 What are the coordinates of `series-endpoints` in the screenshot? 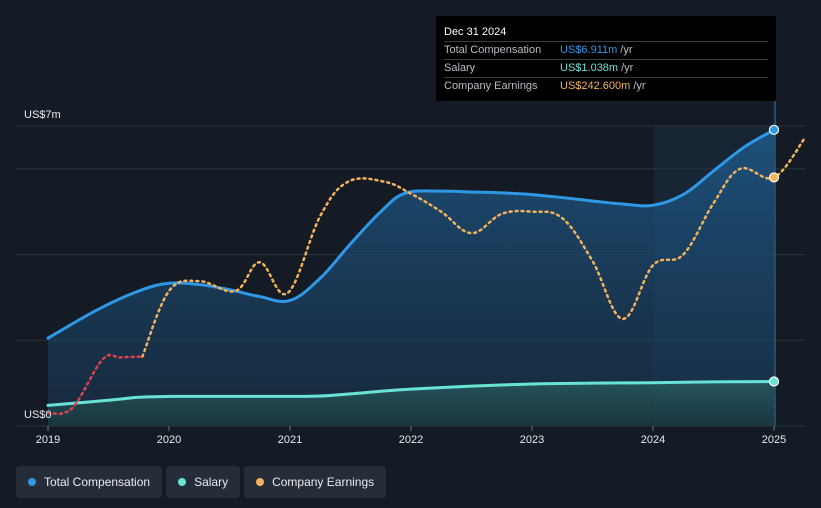 It's located at (774, 255).